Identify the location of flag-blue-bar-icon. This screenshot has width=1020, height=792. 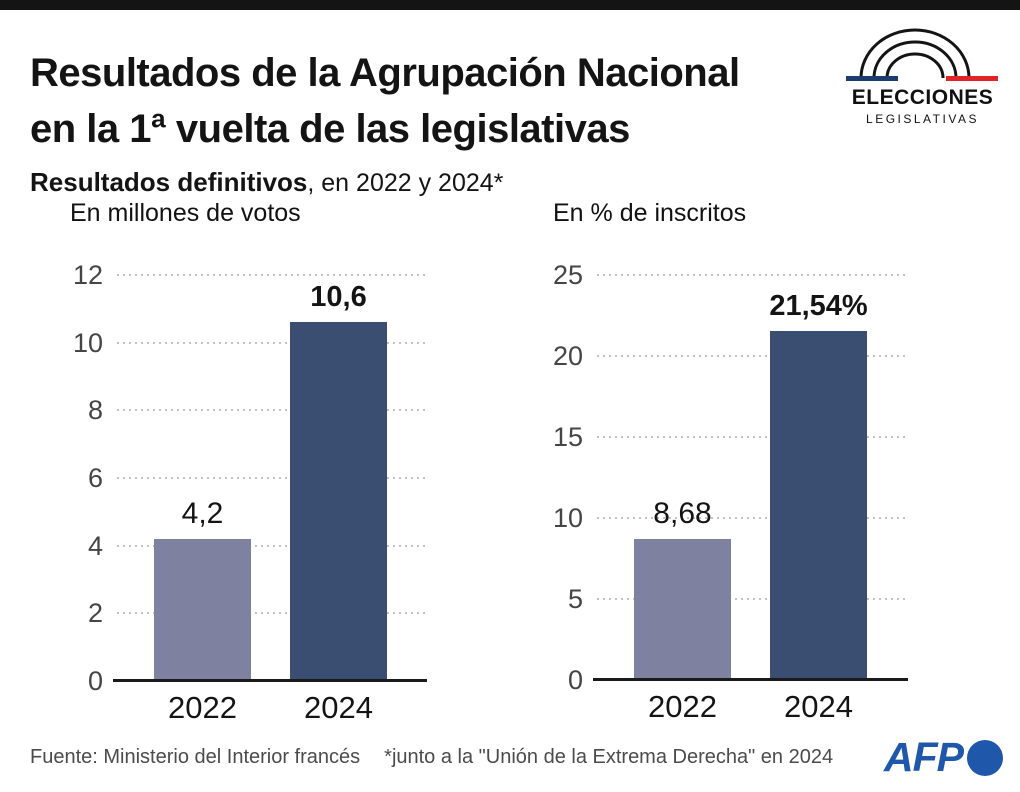
(872, 78).